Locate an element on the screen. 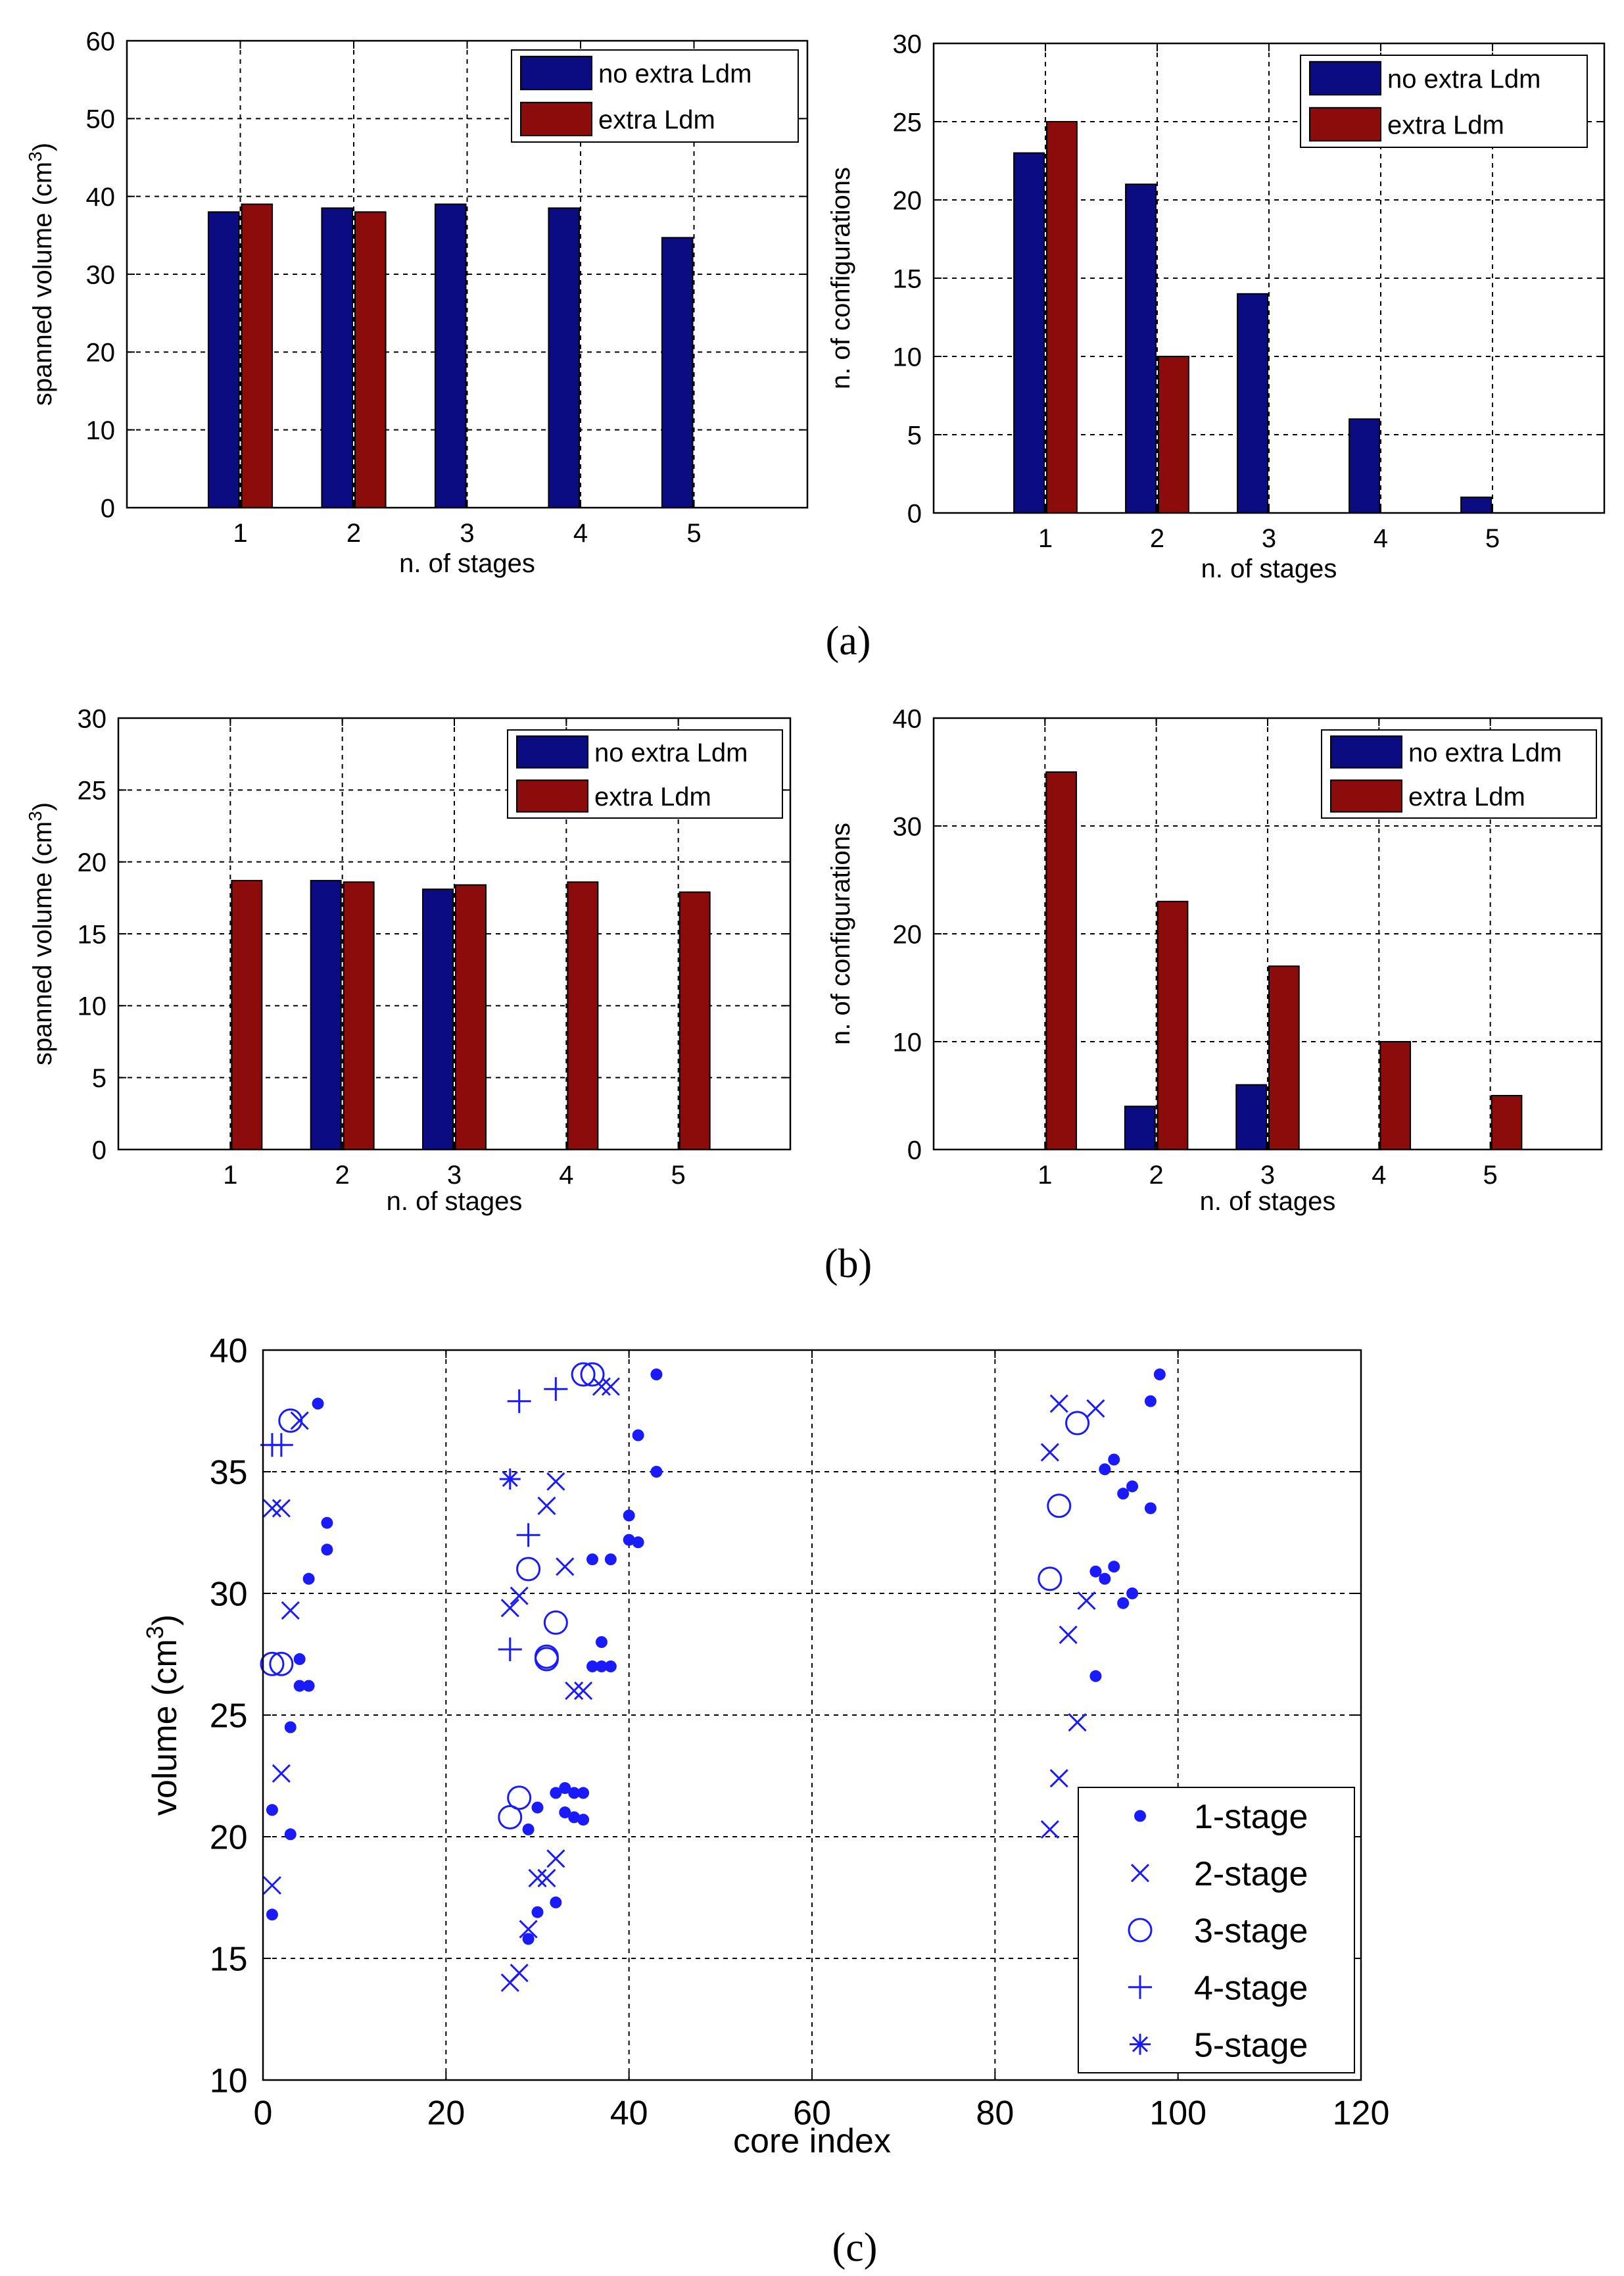 The width and height of the screenshot is (1624, 2276). y-tick-label: 40 is located at coordinates (101, 197).